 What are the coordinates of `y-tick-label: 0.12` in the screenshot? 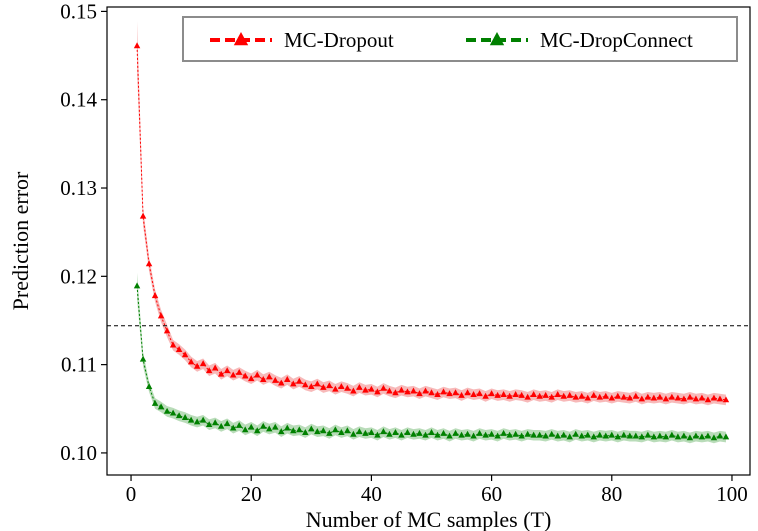 It's located at (78, 276).